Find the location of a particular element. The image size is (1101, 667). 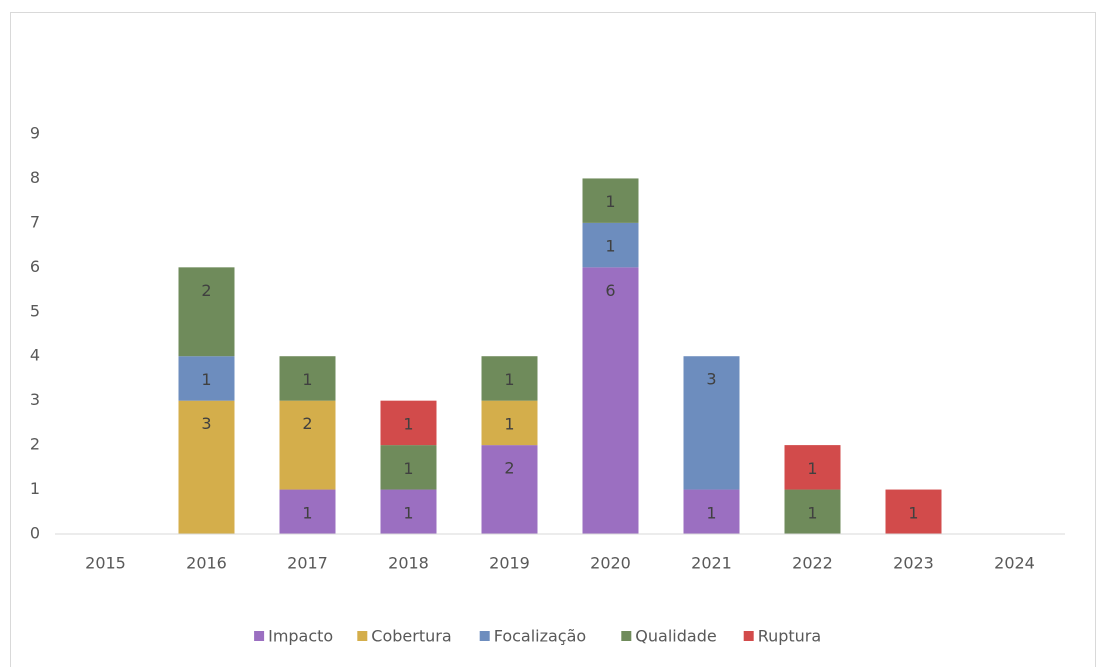

y-tick-label: 2 is located at coordinates (35, 444).